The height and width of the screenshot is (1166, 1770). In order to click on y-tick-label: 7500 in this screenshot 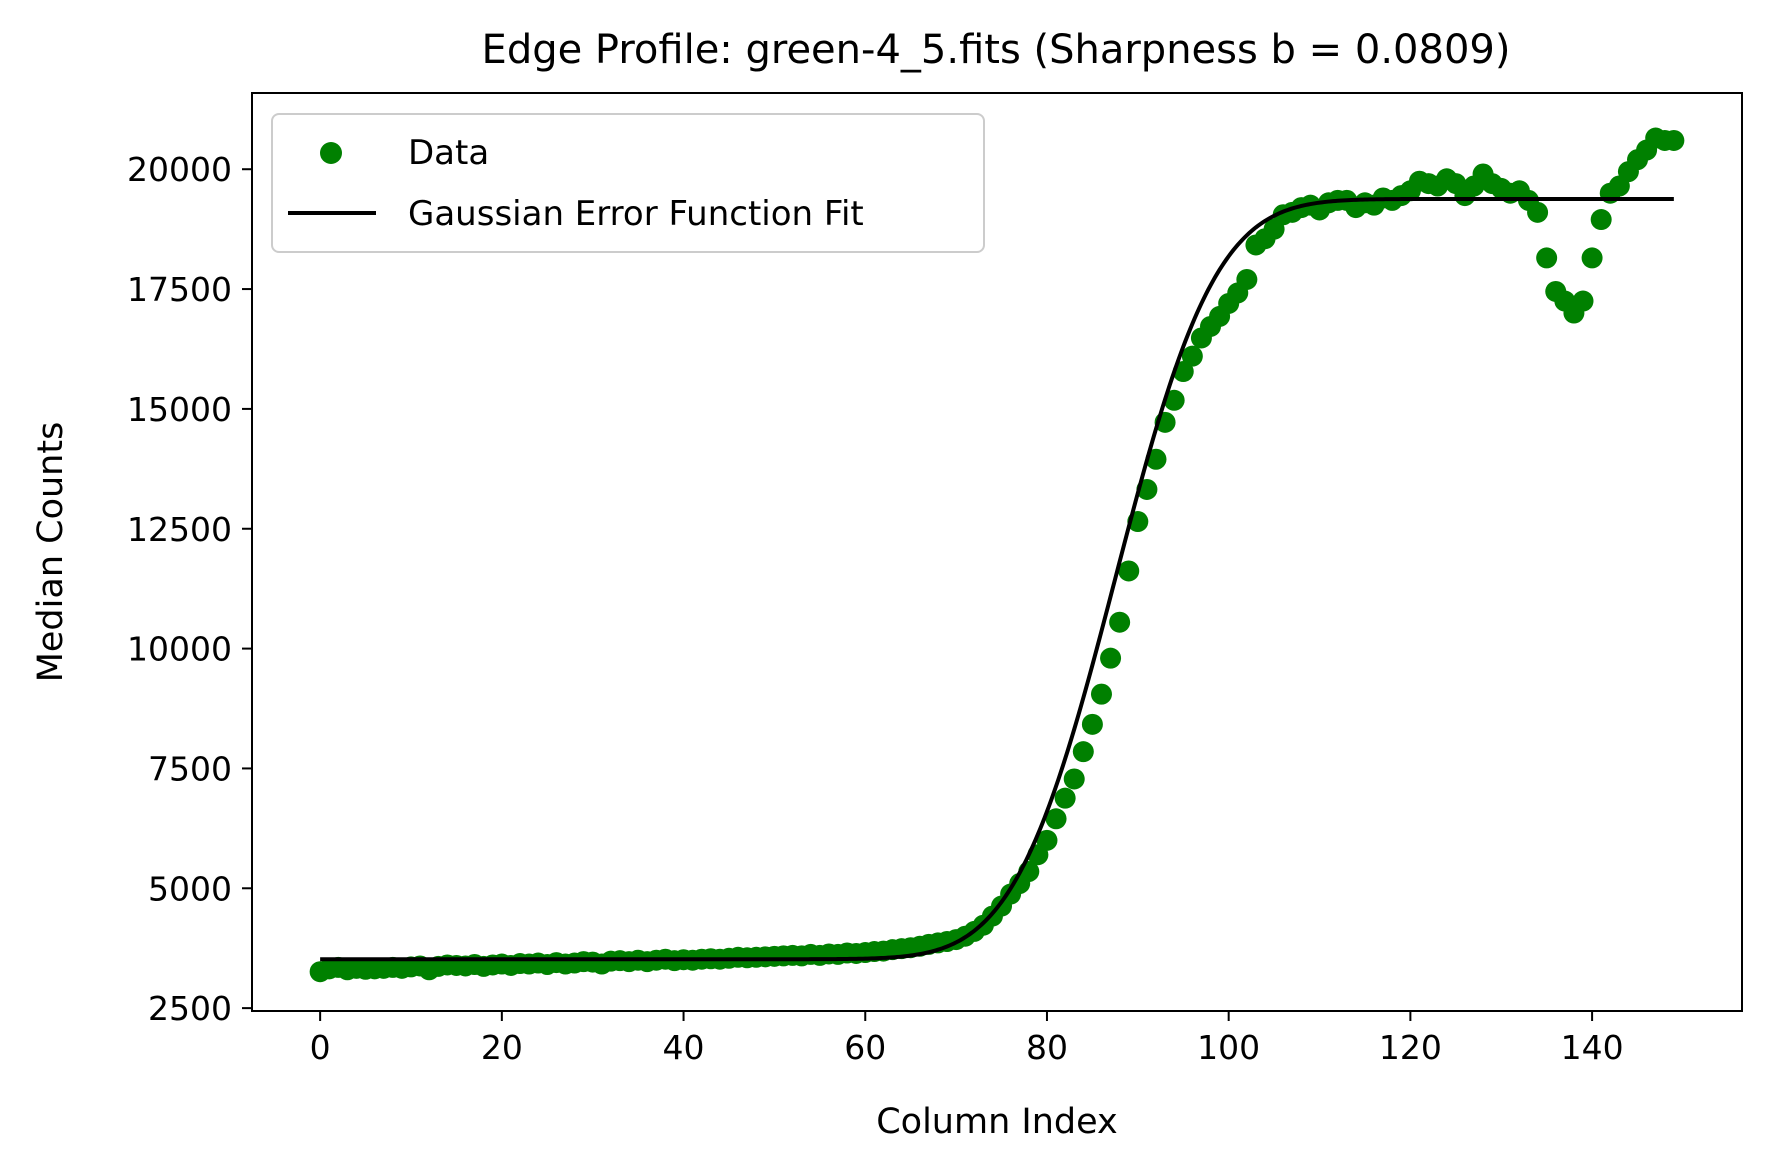, I will do `click(190, 768)`.